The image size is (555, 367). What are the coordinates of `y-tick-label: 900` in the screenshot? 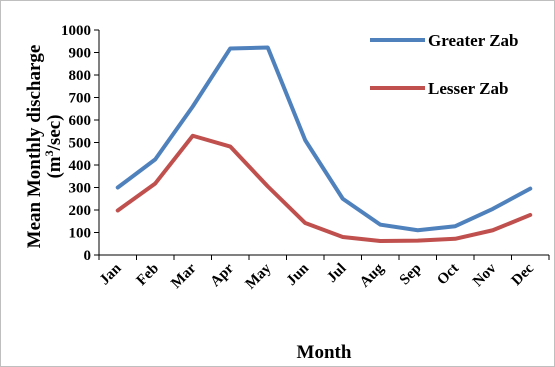 It's located at (80, 54).